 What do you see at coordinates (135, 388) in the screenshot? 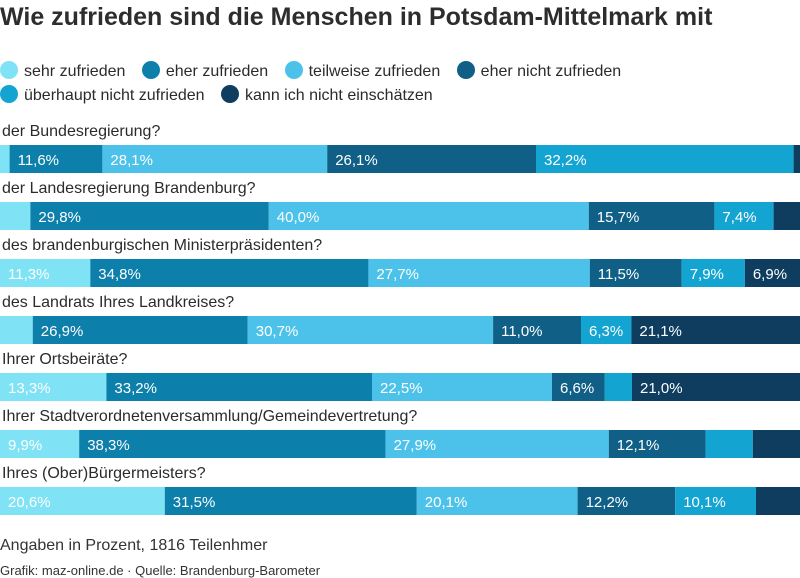
I see `data-label: 33,2%` at bounding box center [135, 388].